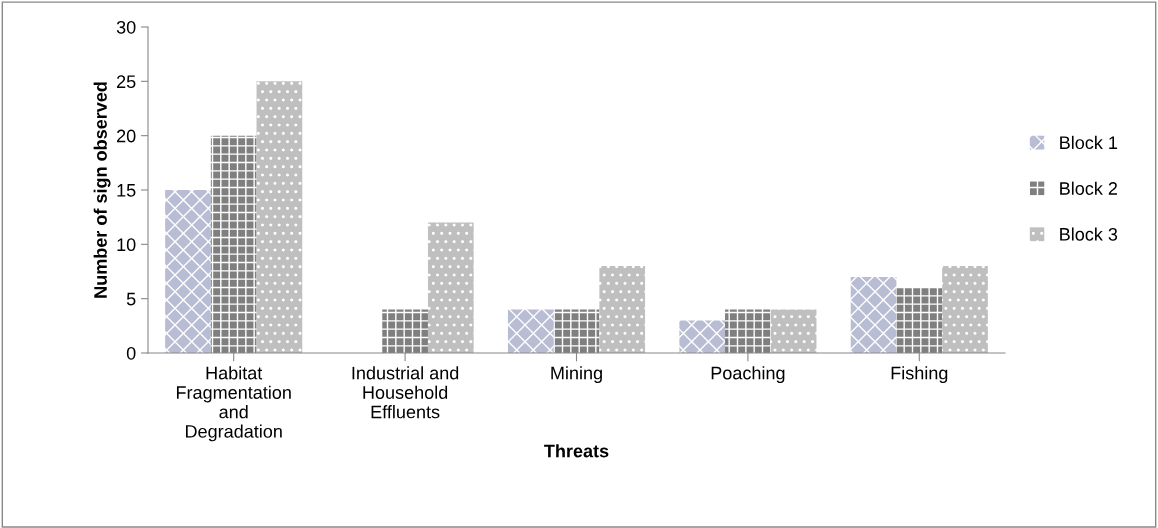 This screenshot has height=528, width=1158. Describe the element at coordinates (748, 375) in the screenshot. I see `x-tick-label: Poaching` at that location.